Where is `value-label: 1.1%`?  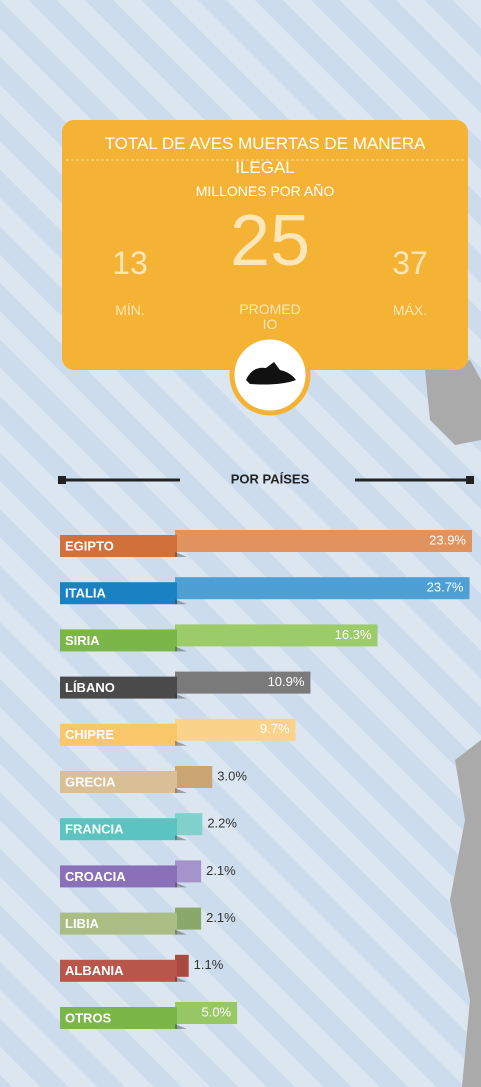 value-label: 1.1% is located at coordinates (209, 964).